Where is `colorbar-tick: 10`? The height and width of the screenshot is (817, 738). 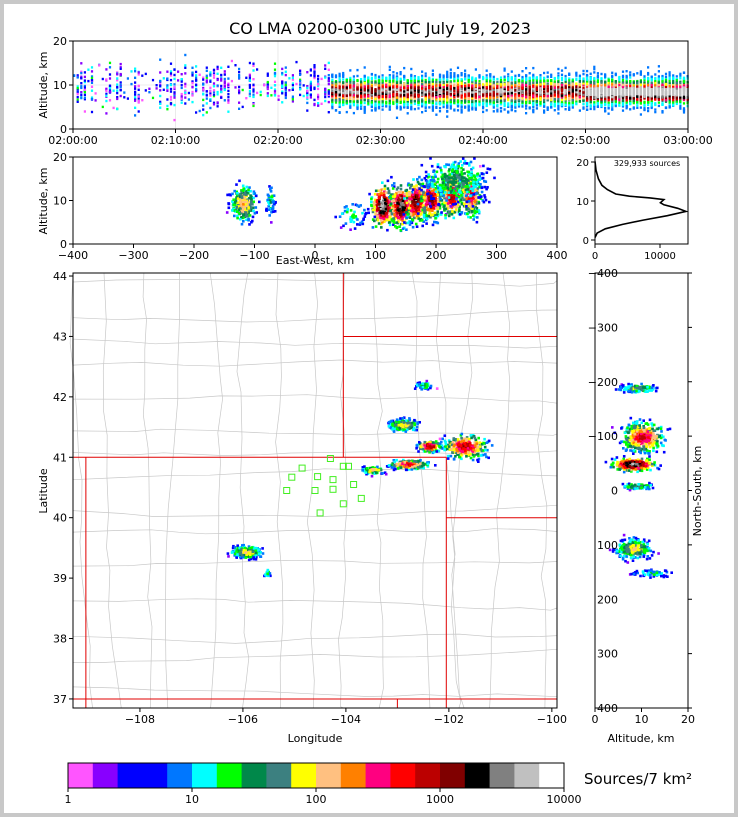
colorbar-tick: 10 is located at coordinates (192, 799).